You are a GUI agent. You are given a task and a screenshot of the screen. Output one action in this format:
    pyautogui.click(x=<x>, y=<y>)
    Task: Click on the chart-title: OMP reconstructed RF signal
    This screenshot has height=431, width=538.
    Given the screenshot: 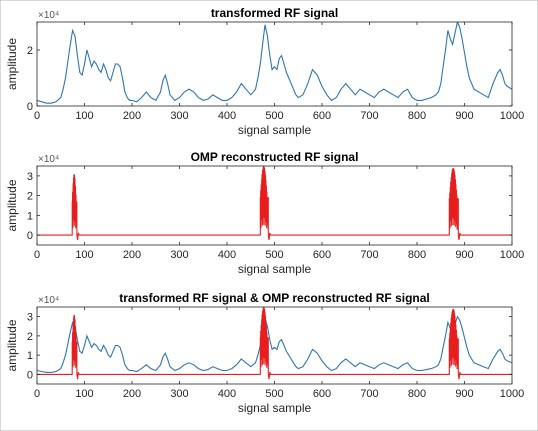 What is the action you would take?
    pyautogui.click(x=275, y=157)
    